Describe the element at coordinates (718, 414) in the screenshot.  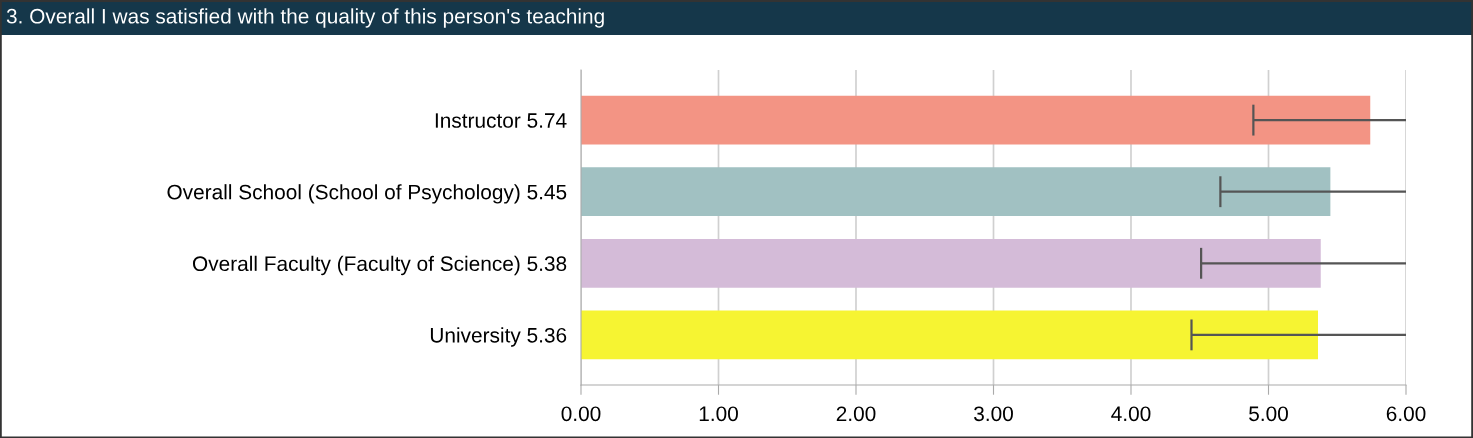
I see `x-tick-label: 1.00` at that location.